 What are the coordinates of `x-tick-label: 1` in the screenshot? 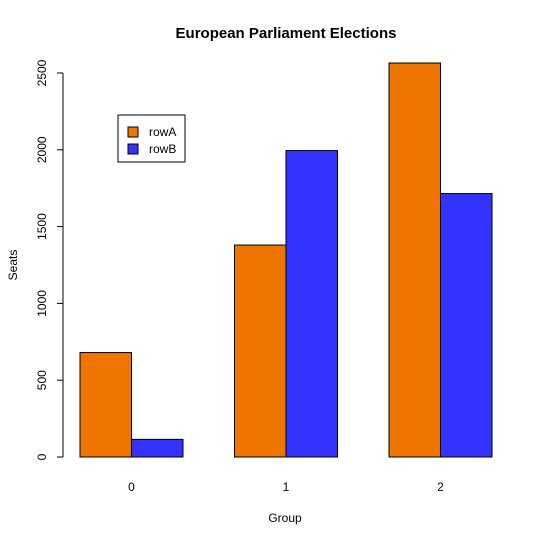 It's located at (286, 487).